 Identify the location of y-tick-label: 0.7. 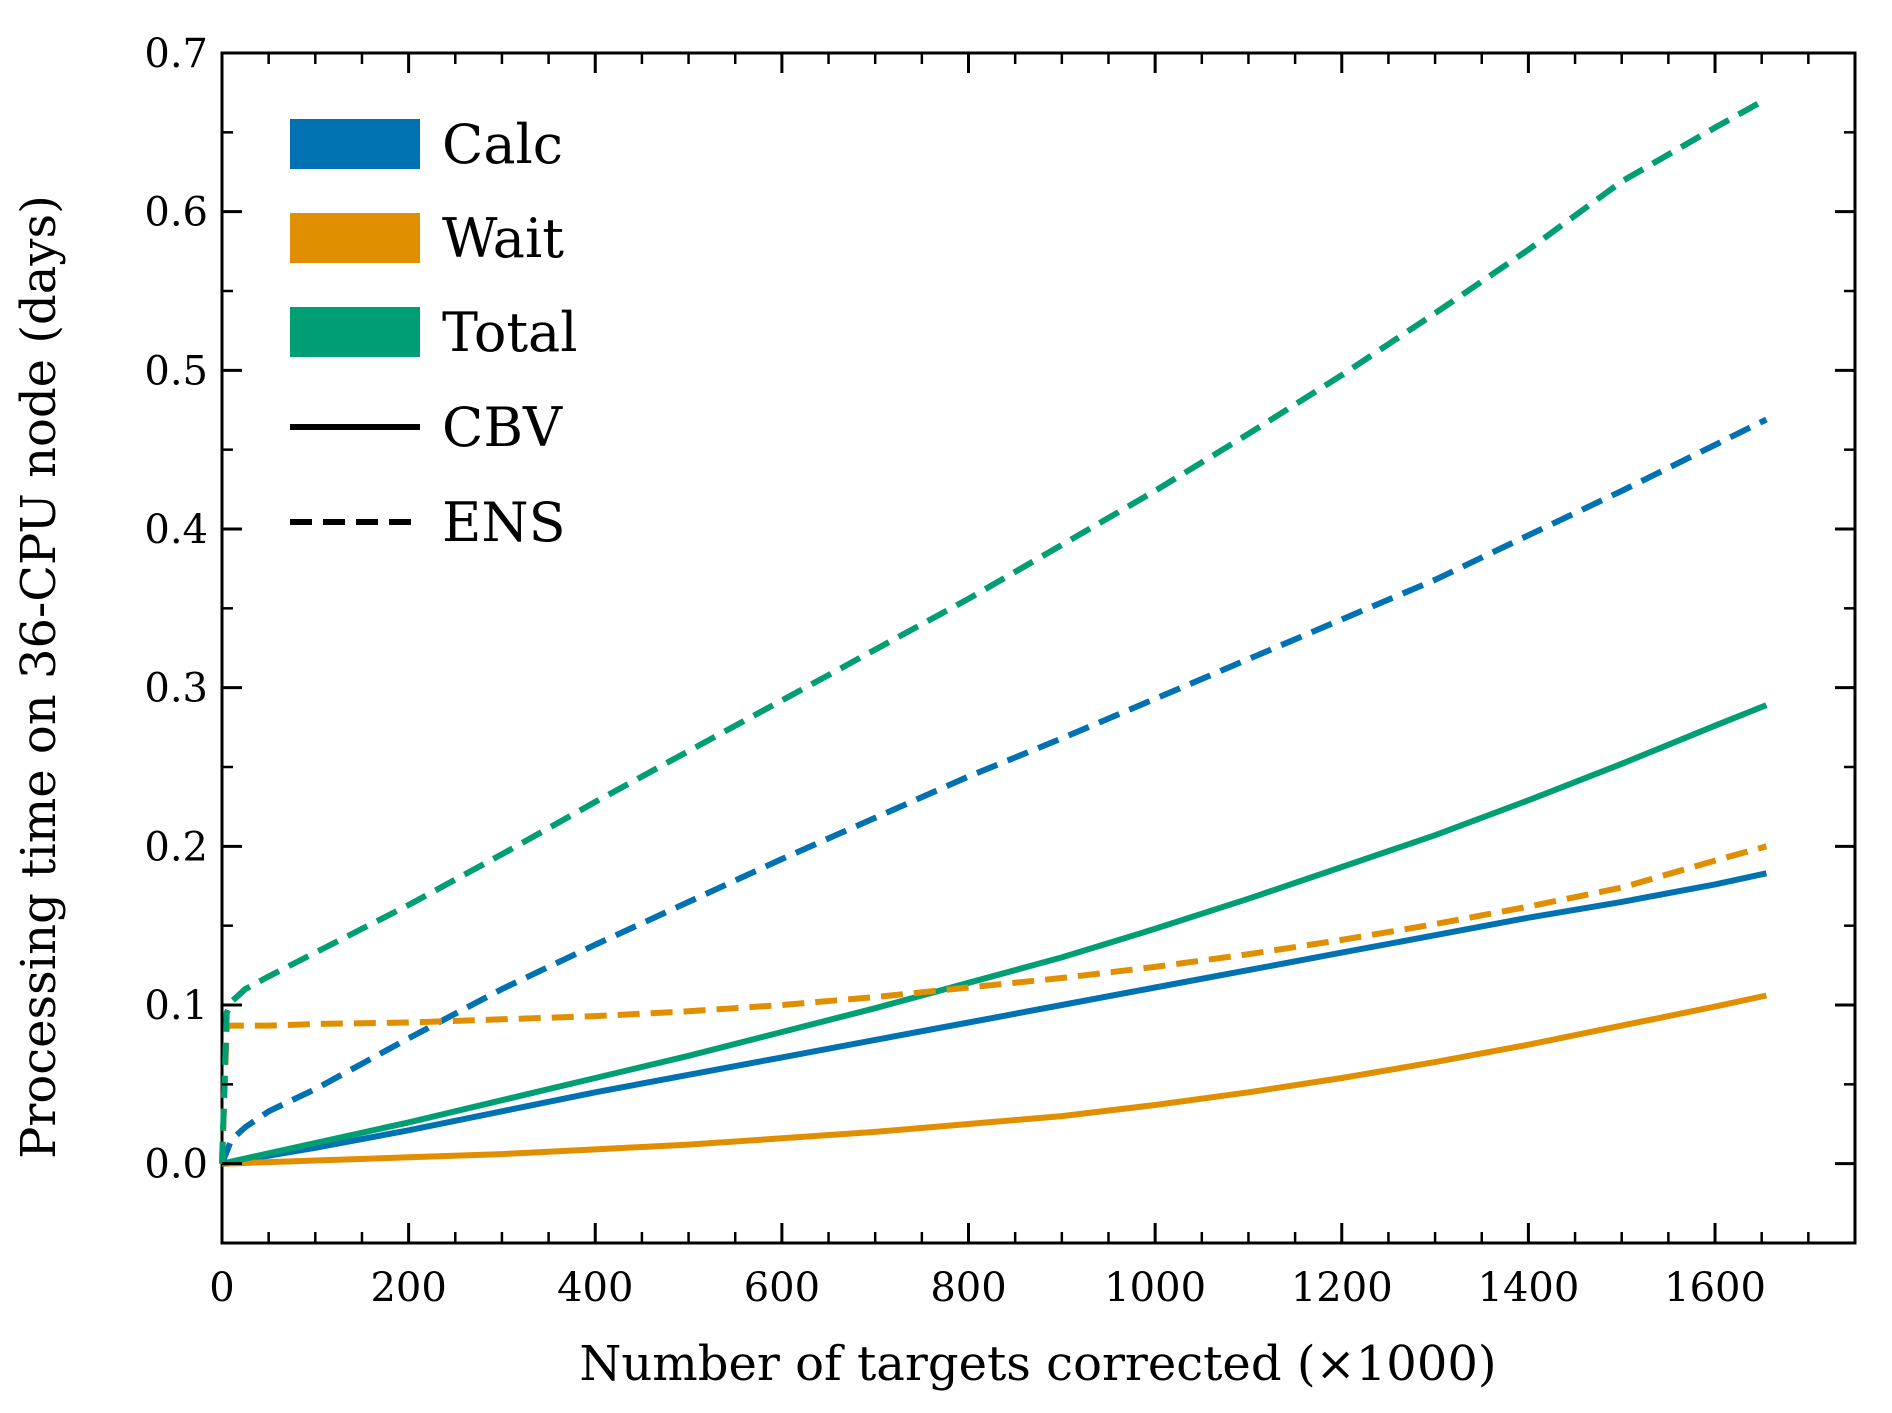
(176, 54).